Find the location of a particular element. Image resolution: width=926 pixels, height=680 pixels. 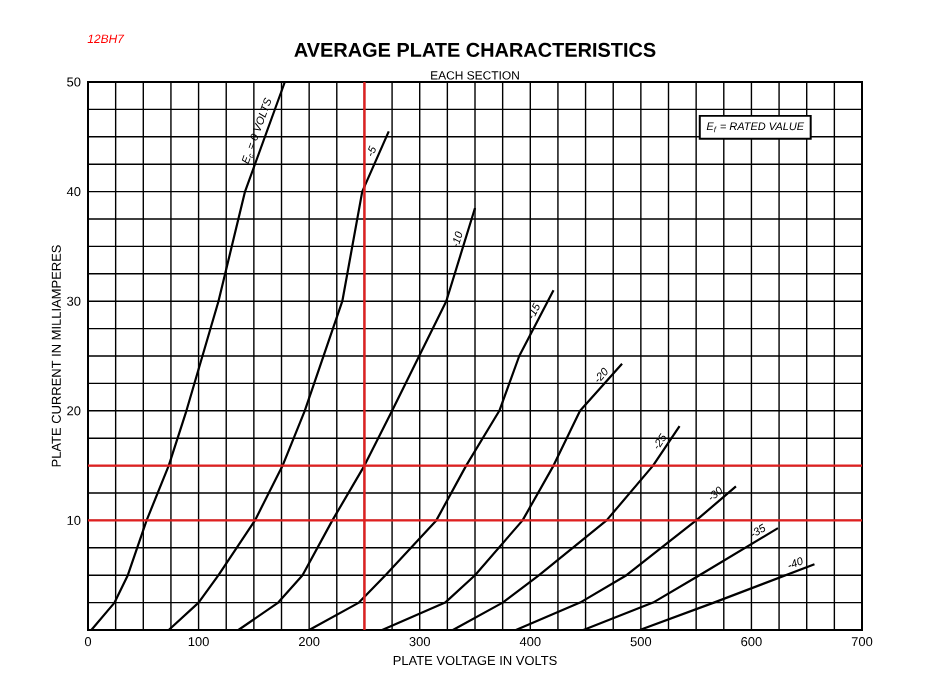

chart-title: AVERAGE PLATE CHARACTERISTICS is located at coordinates (475, 49).